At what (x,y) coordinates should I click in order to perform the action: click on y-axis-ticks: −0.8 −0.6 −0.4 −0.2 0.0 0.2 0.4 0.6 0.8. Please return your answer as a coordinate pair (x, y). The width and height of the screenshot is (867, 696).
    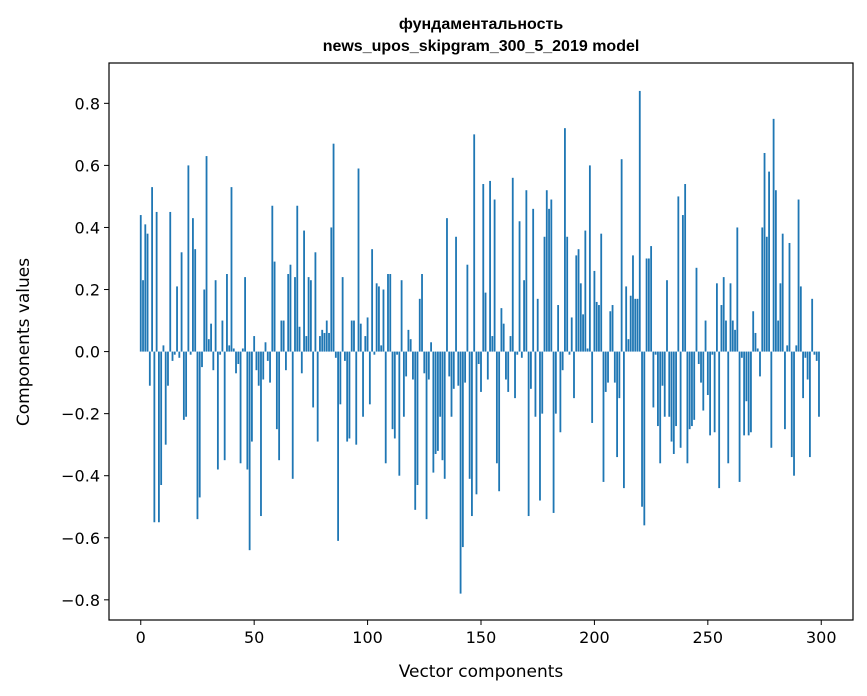
    Looking at the image, I should click on (85, 352).